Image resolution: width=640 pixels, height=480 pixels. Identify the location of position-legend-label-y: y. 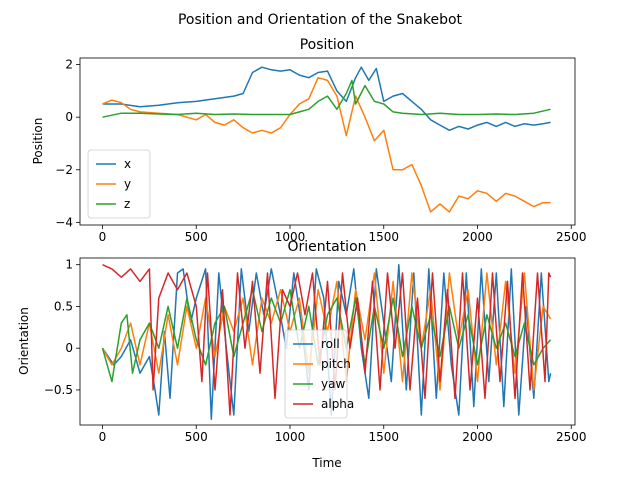
(127, 184).